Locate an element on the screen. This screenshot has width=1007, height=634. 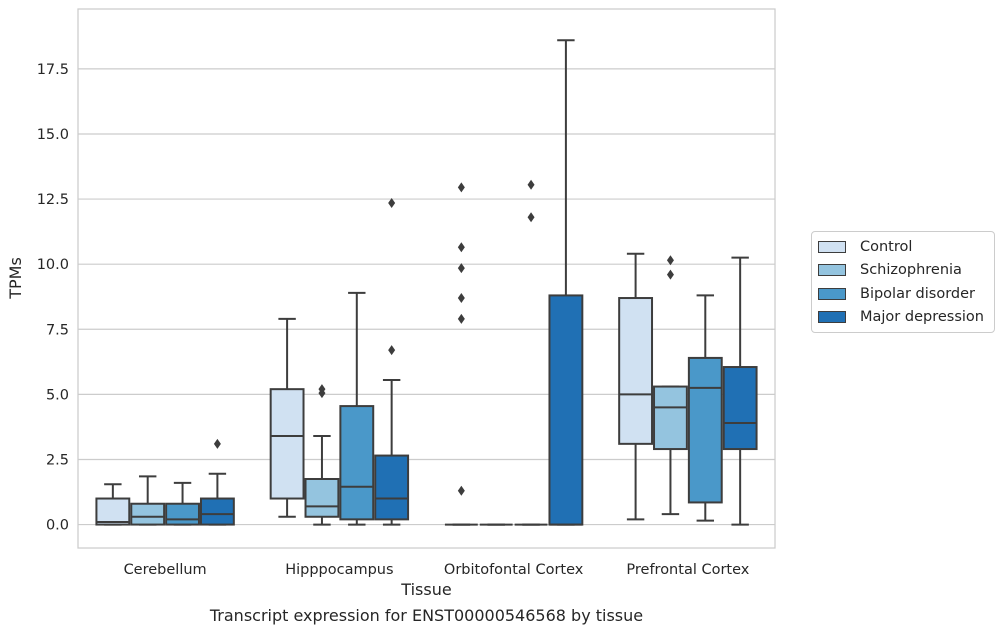
legend-item: Control is located at coordinates (903, 247).